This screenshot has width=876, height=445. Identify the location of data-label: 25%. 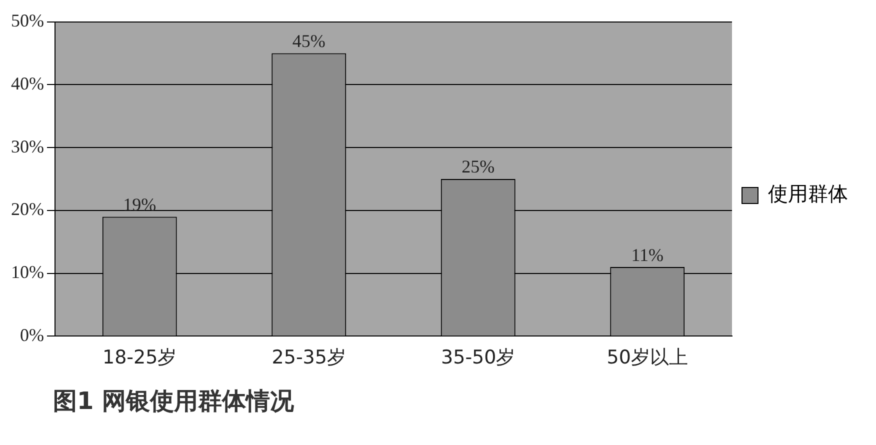
(478, 166).